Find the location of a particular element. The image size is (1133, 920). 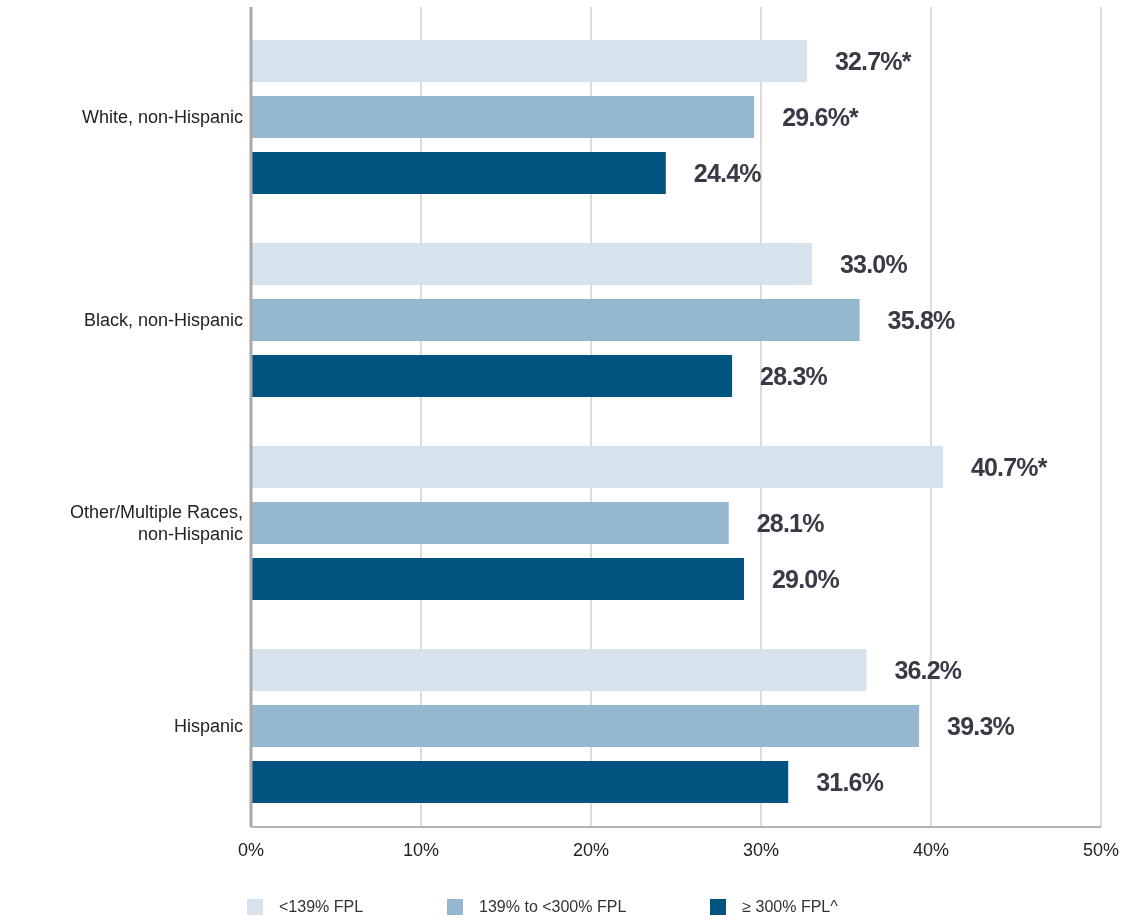

x-tick-label: 50% is located at coordinates (1101, 849).